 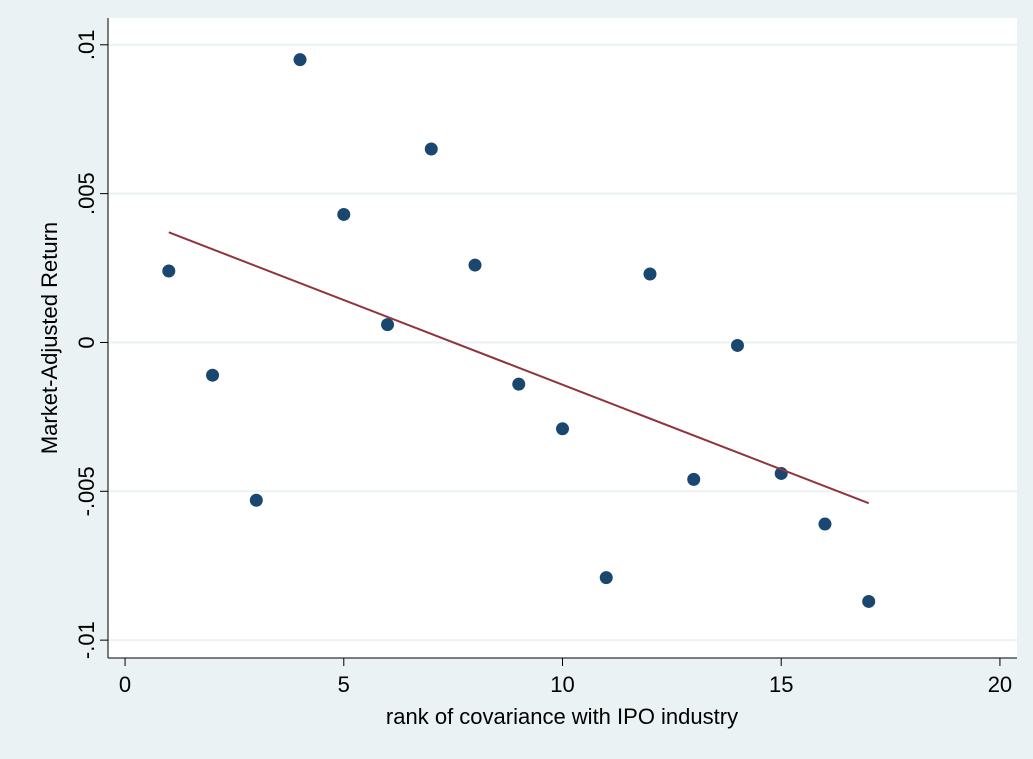 I want to click on x-tick-label: 20, so click(x=1000, y=684).